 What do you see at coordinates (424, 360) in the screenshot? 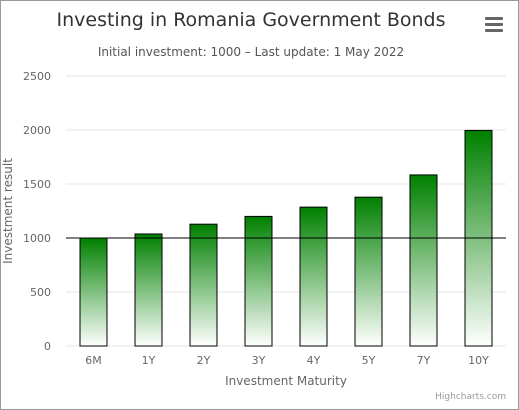
I see `x-tick-label: 7Y` at bounding box center [424, 360].